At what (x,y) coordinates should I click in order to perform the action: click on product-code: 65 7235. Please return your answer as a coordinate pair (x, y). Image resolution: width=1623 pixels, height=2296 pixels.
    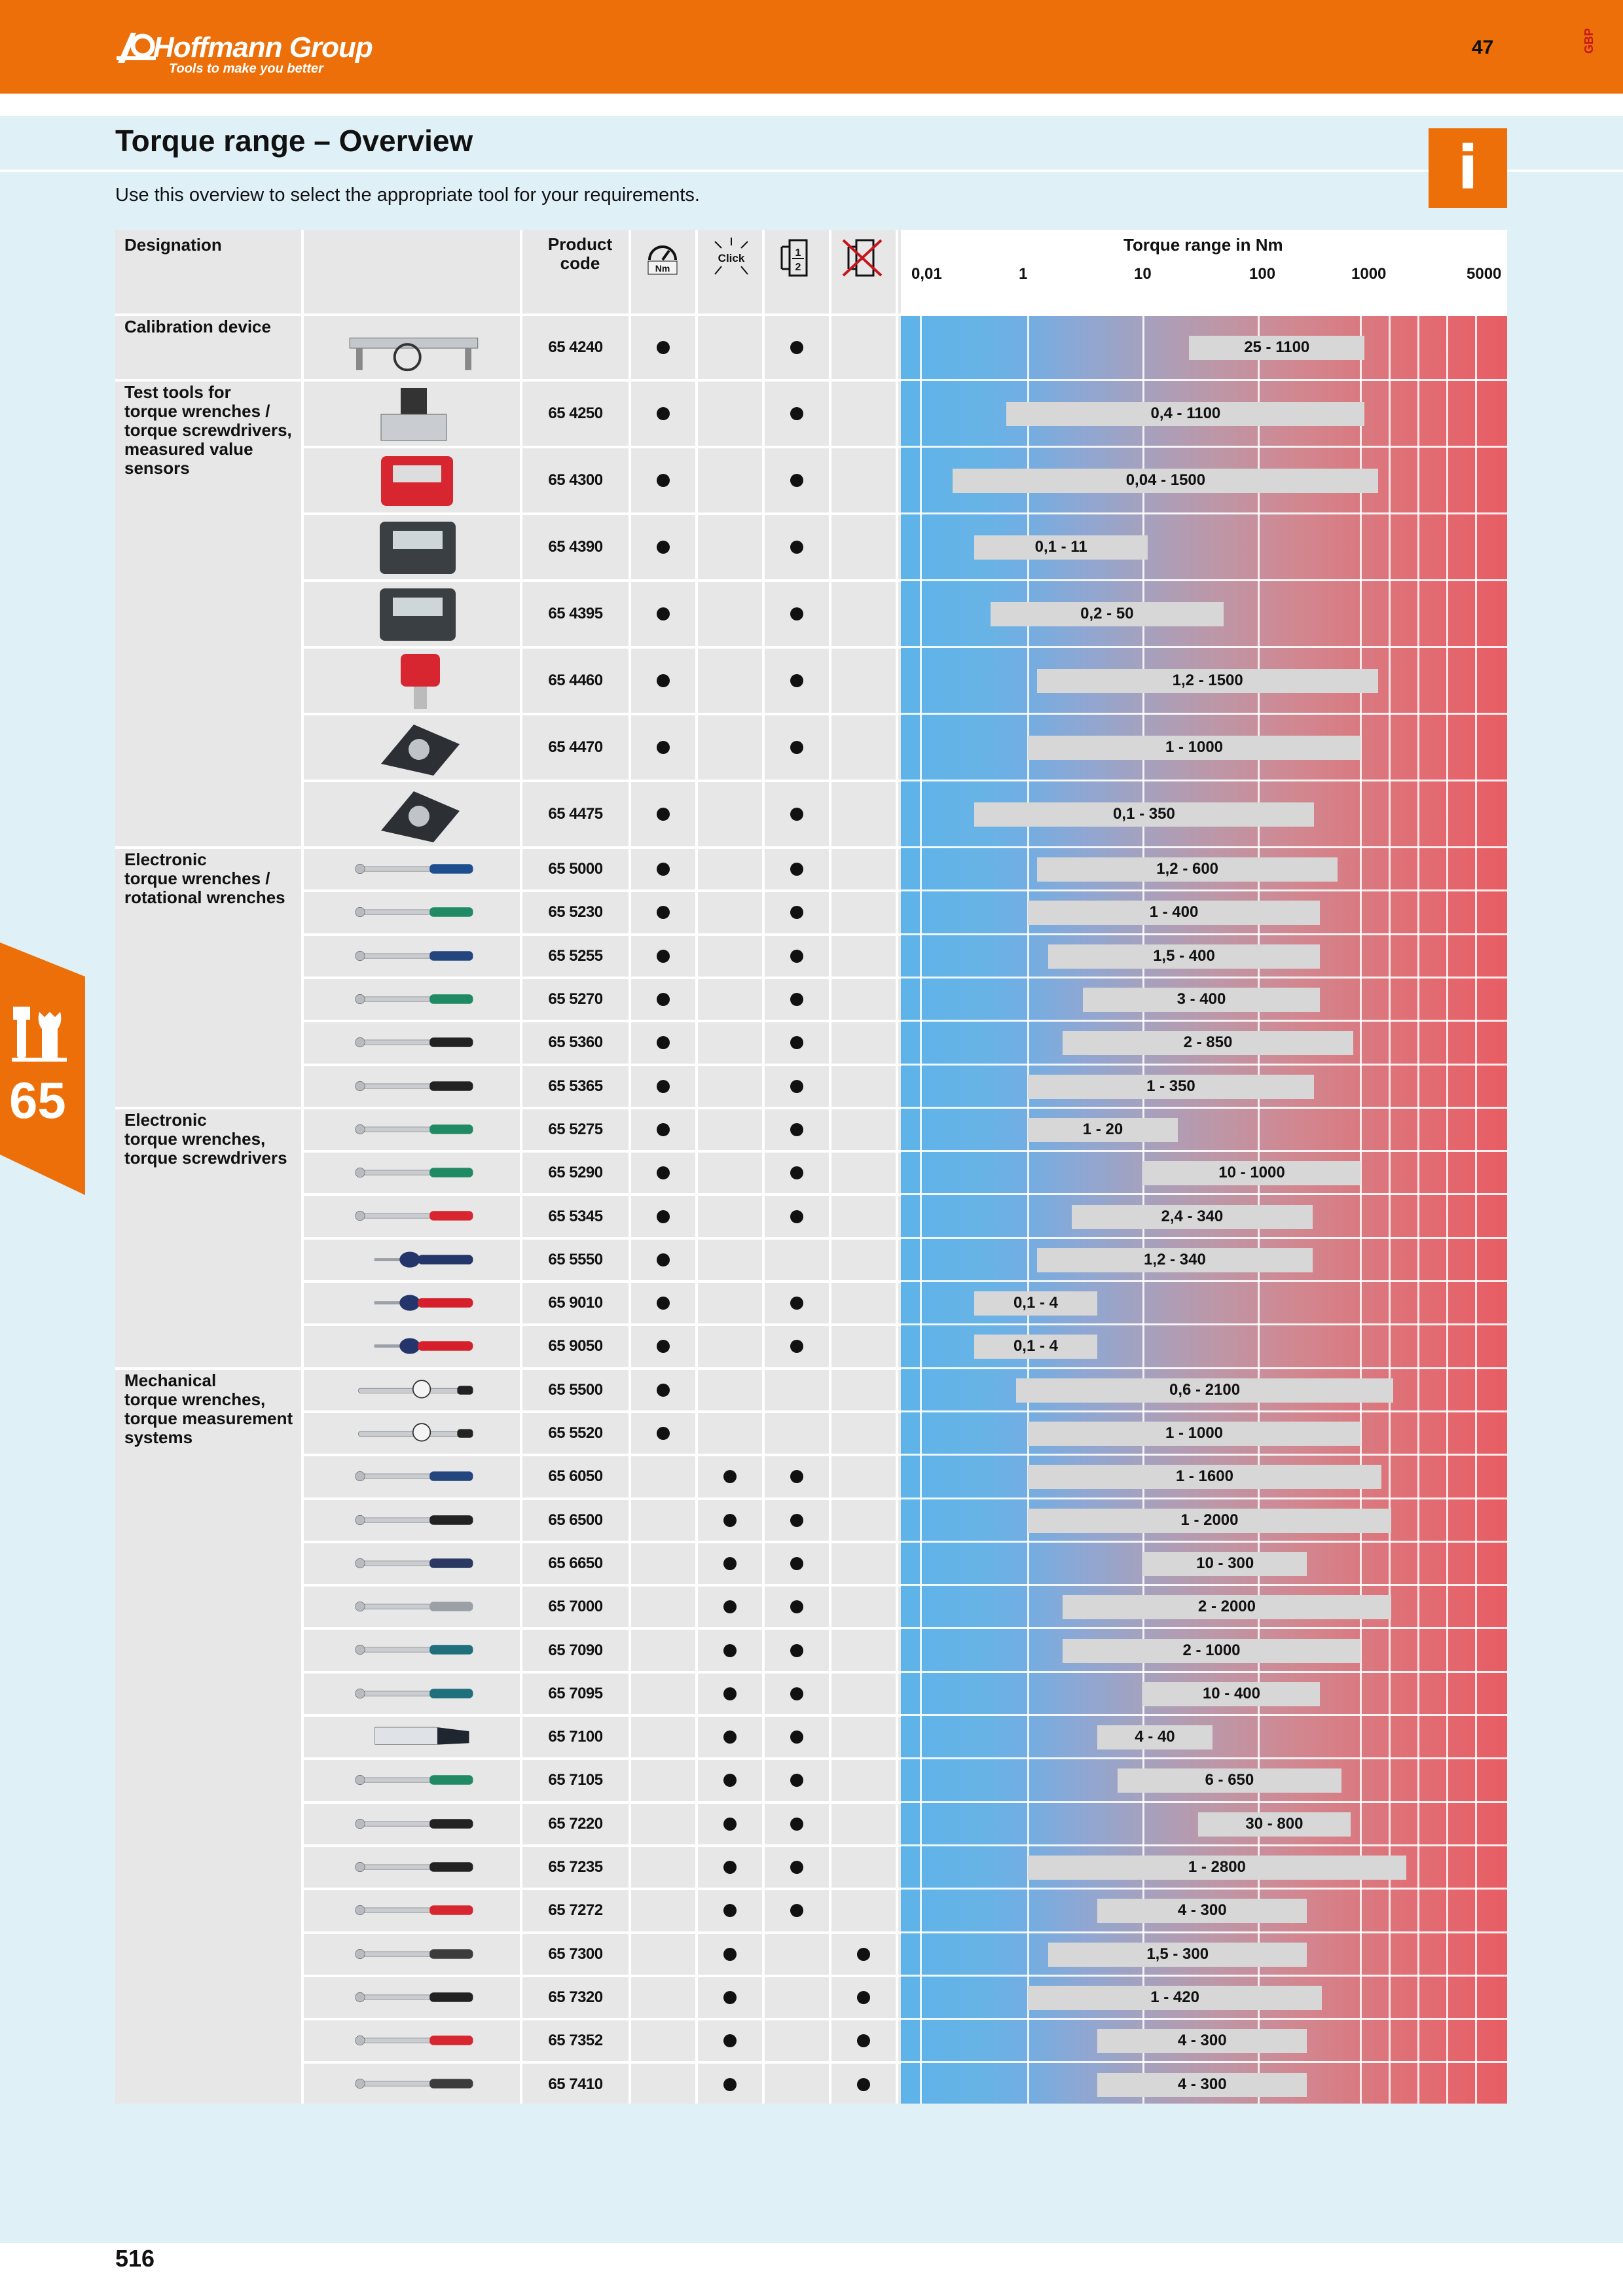
    Looking at the image, I should click on (575, 1867).